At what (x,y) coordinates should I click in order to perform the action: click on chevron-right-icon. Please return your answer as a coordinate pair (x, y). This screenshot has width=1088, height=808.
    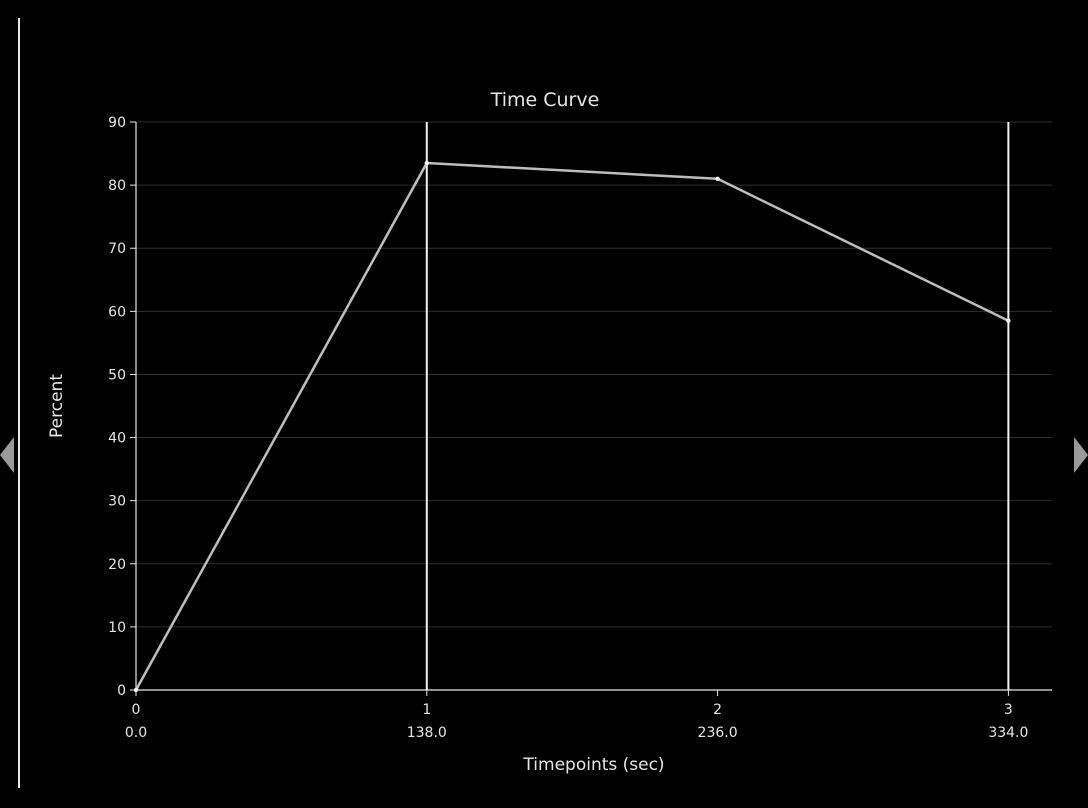
    Looking at the image, I should click on (1081, 455).